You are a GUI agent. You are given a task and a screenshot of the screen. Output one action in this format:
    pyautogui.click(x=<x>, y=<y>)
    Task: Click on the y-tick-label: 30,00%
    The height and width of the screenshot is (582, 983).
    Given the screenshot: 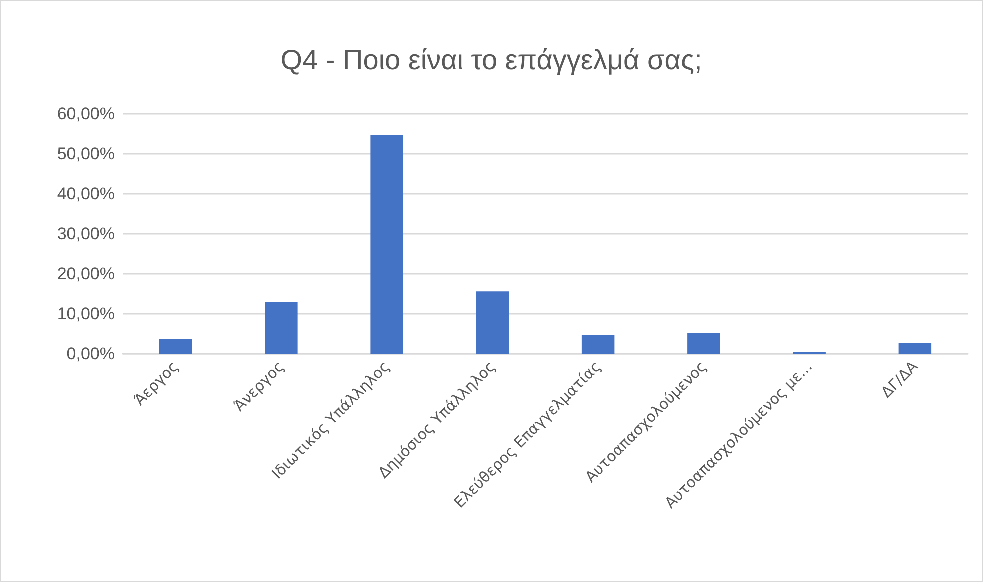 What is the action you would take?
    pyautogui.click(x=86, y=234)
    